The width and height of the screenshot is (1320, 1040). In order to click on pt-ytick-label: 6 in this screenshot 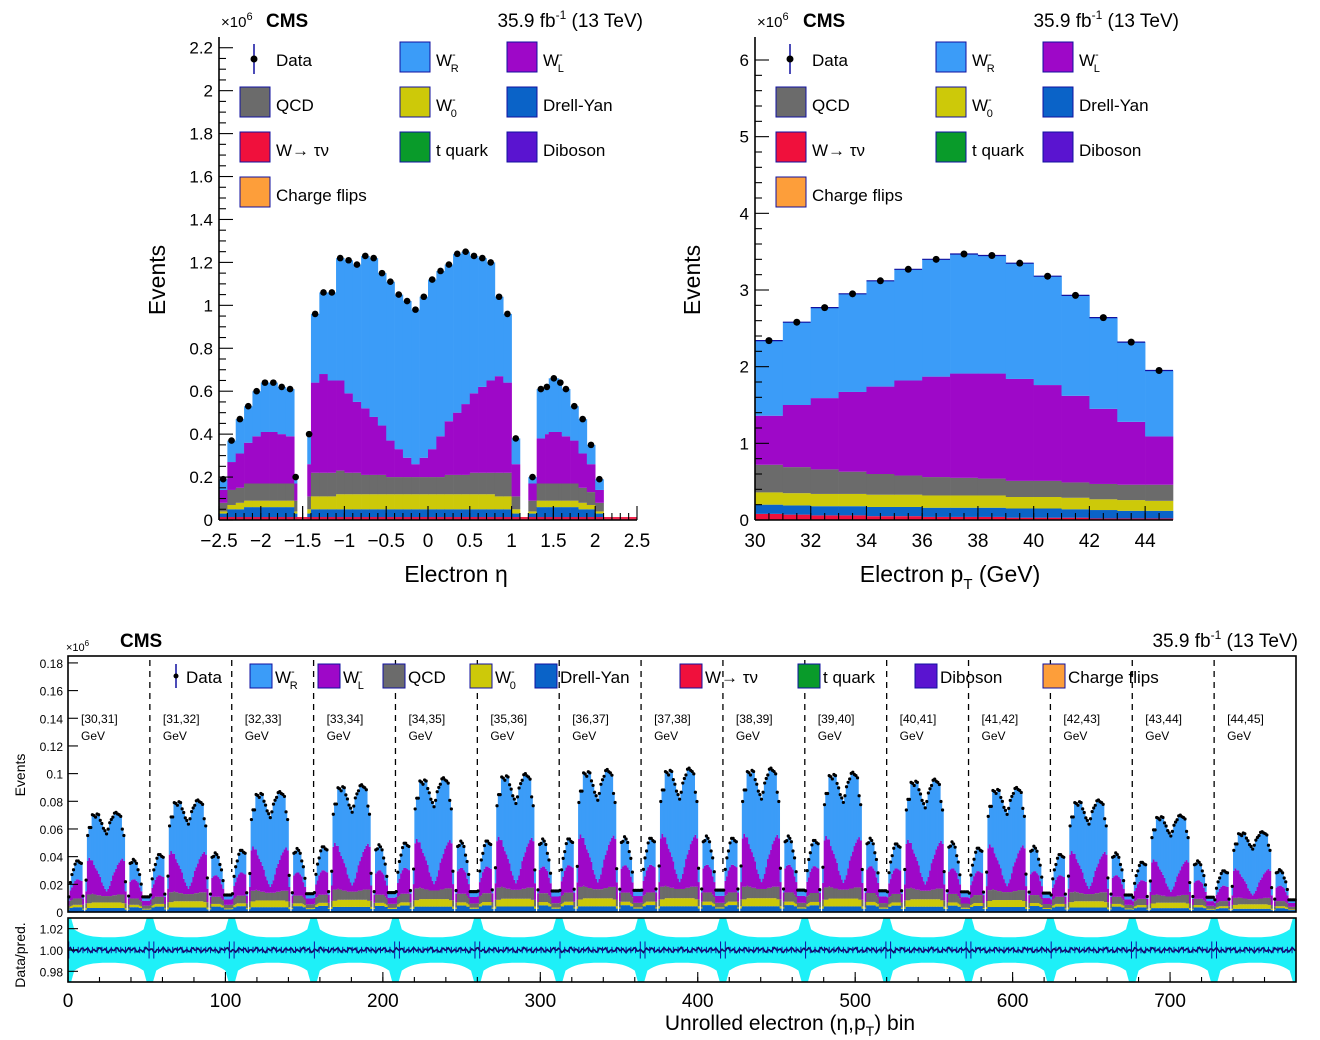, I will do `click(744, 60)`.